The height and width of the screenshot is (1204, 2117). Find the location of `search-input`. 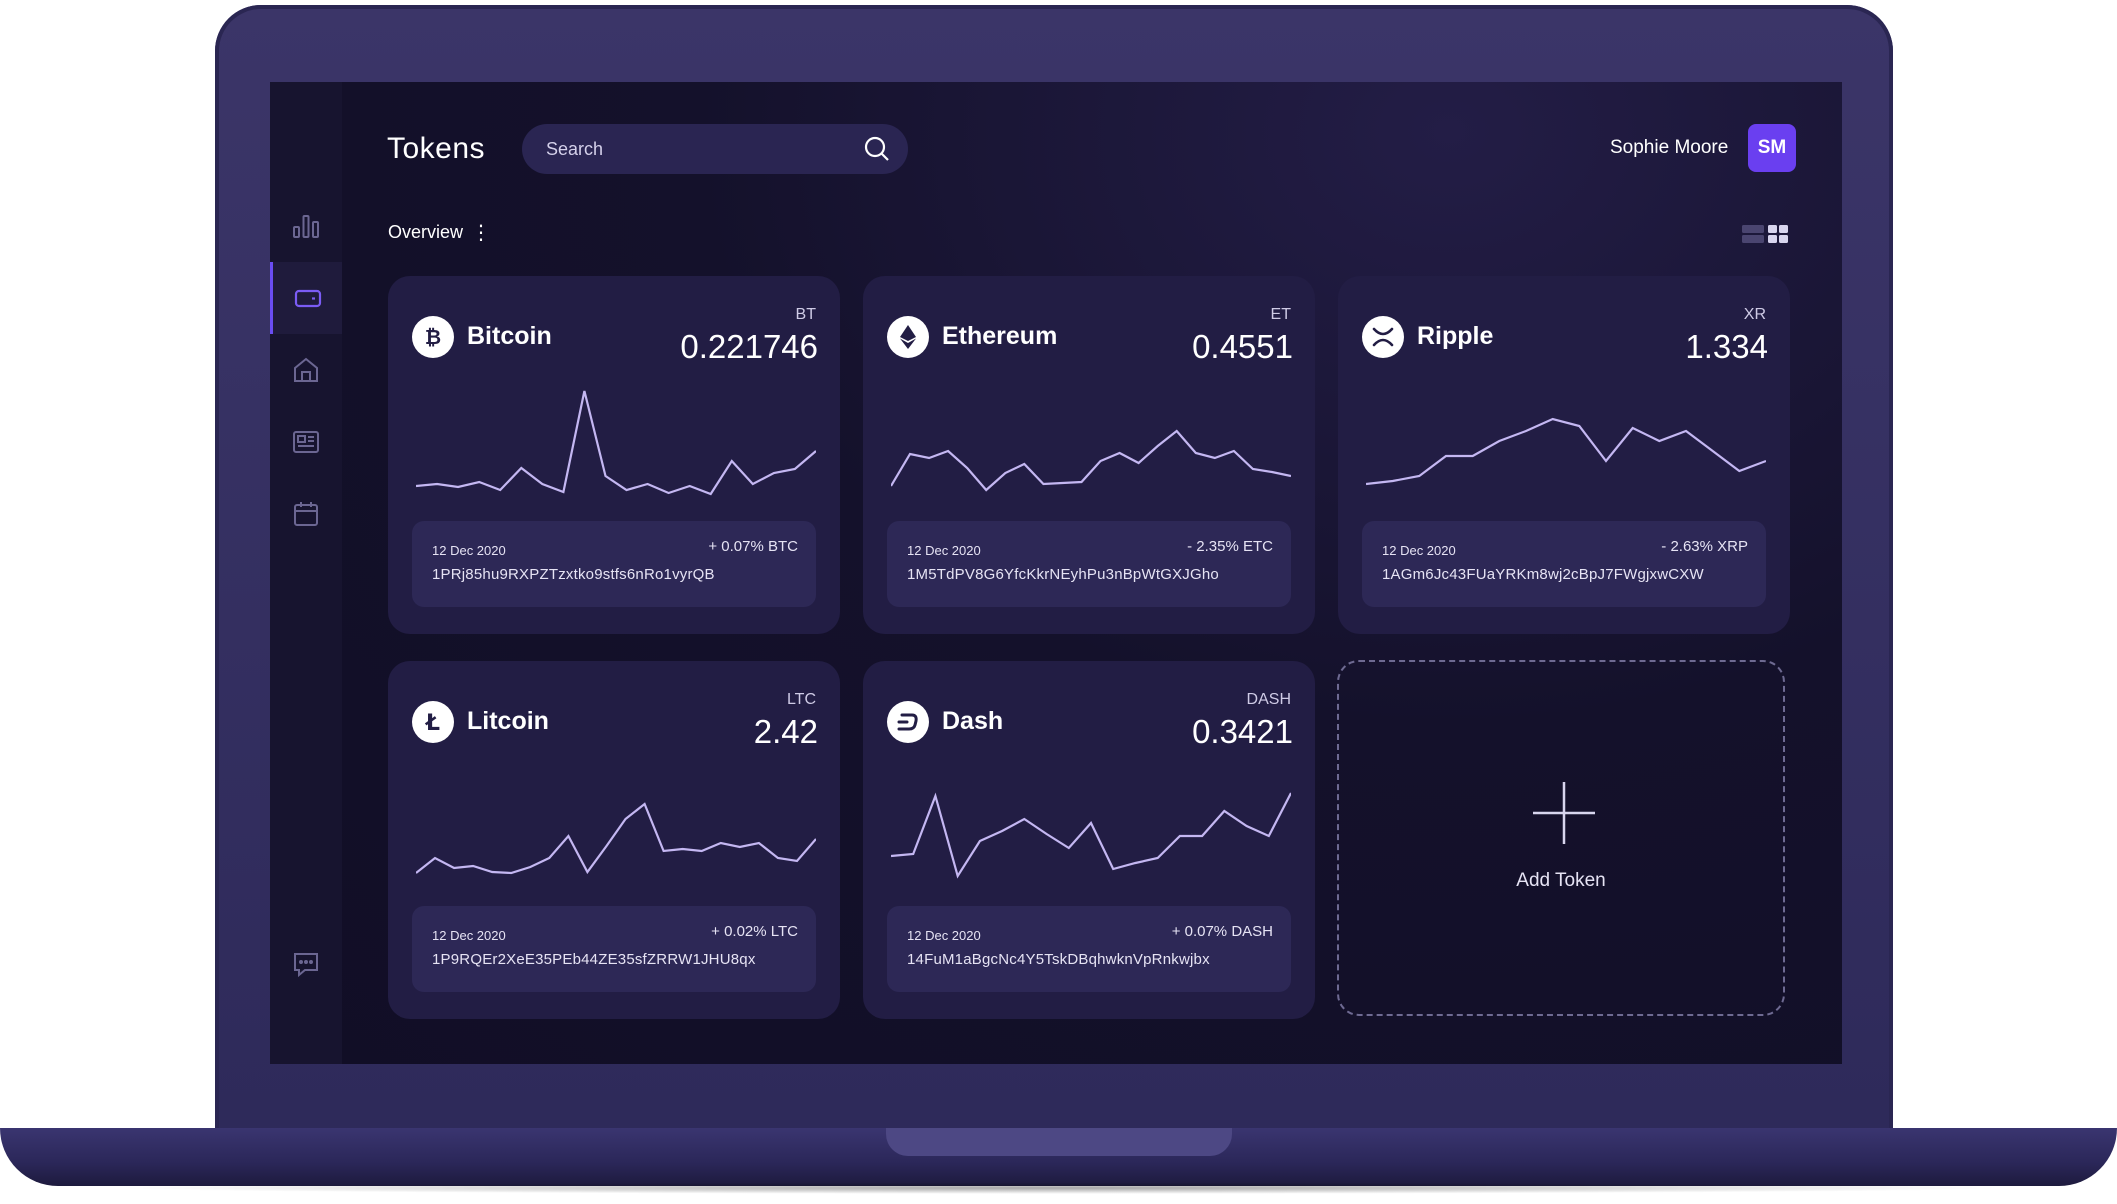

search-input is located at coordinates (692, 149).